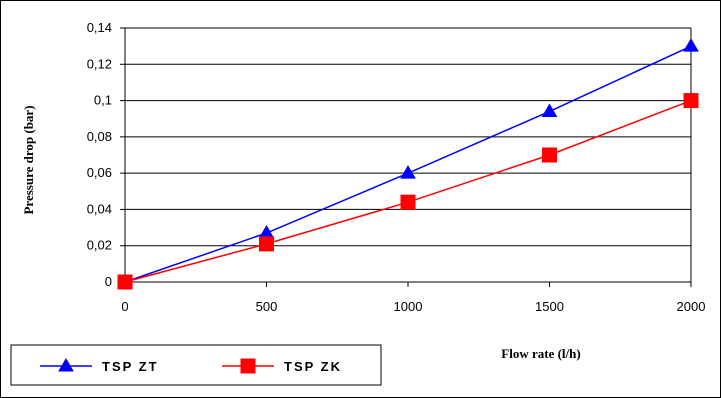 This screenshot has width=721, height=398. What do you see at coordinates (99, 154) in the screenshot?
I see `y-tick-labels: 0 0,02 0,04 0,06 0,08 0,1 0,12 0,14` at bounding box center [99, 154].